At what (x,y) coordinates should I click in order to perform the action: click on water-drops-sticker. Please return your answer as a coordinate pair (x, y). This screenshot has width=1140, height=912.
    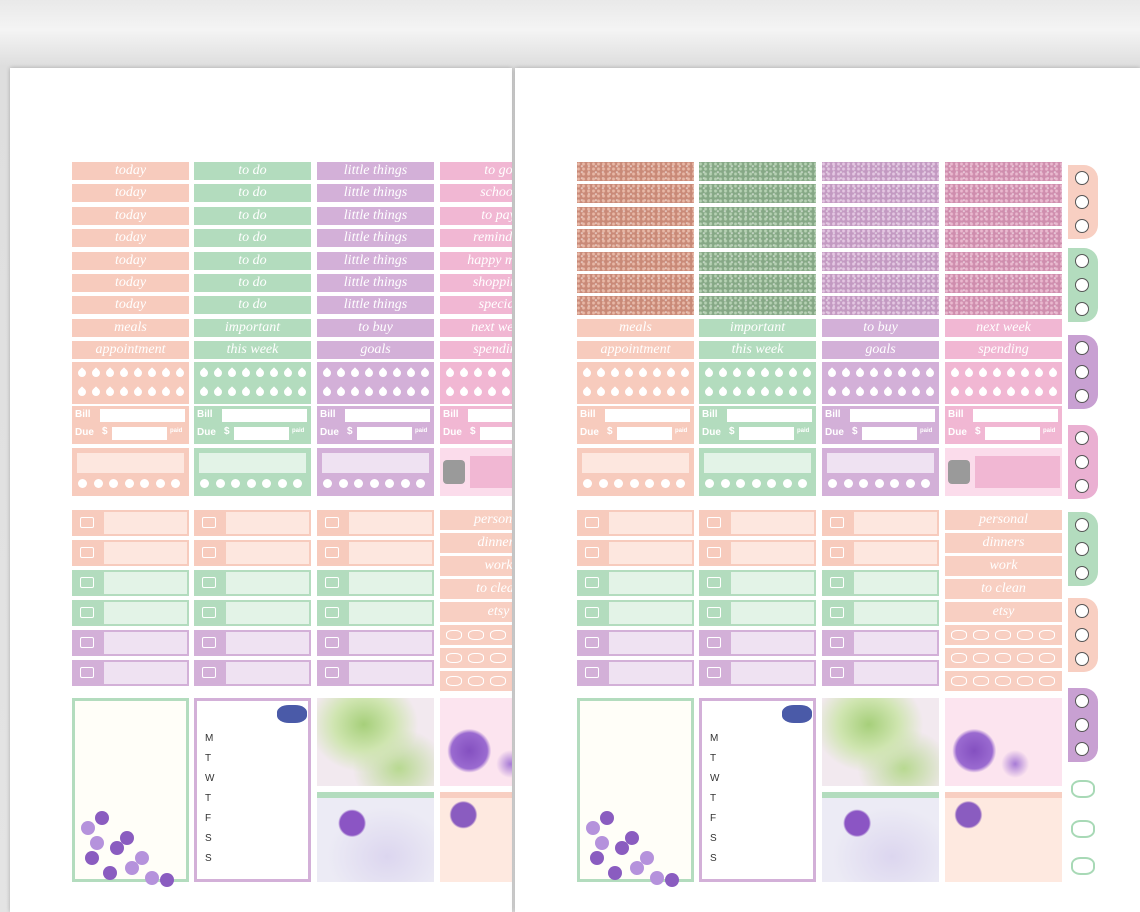
    Looking at the image, I should click on (1003, 383).